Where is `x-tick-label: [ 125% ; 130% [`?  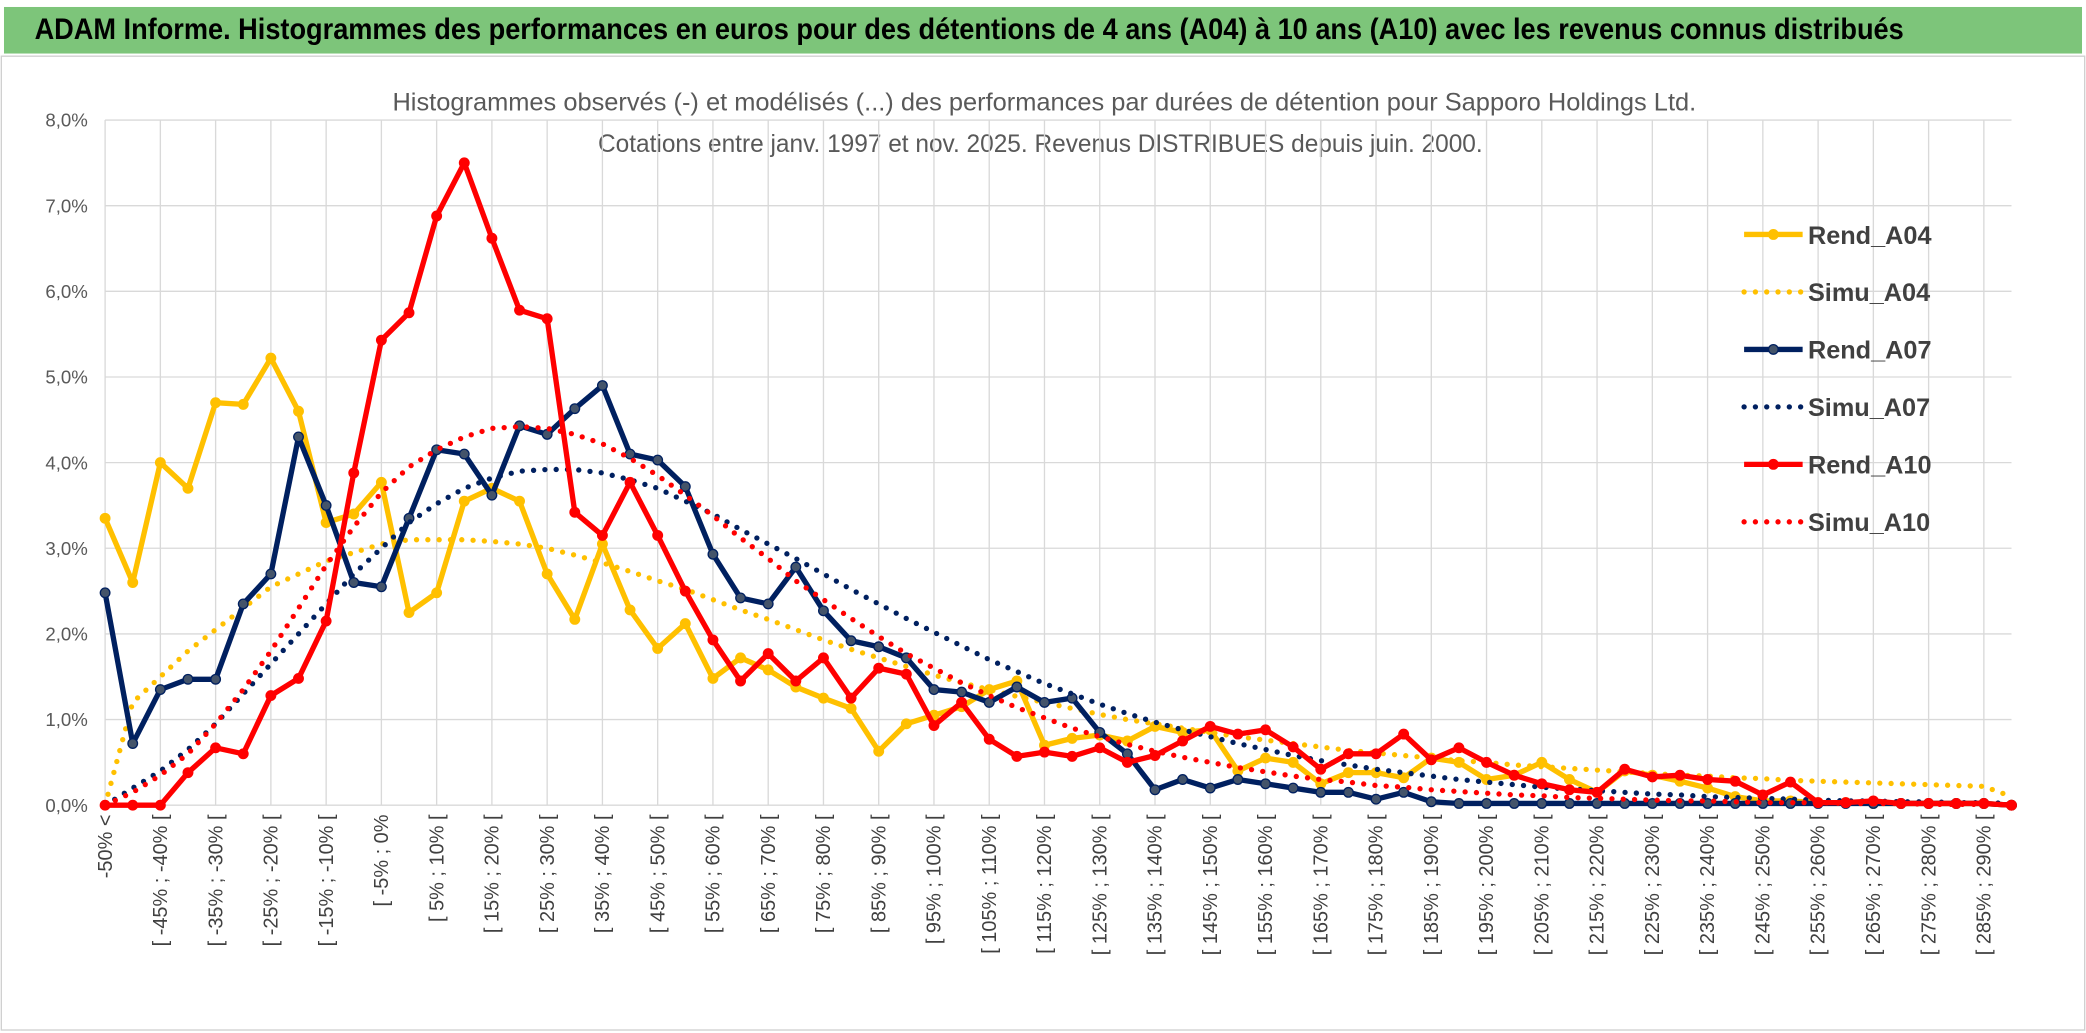
x-tick-label: [ 125% ; 130% [ is located at coordinates (1100, 884).